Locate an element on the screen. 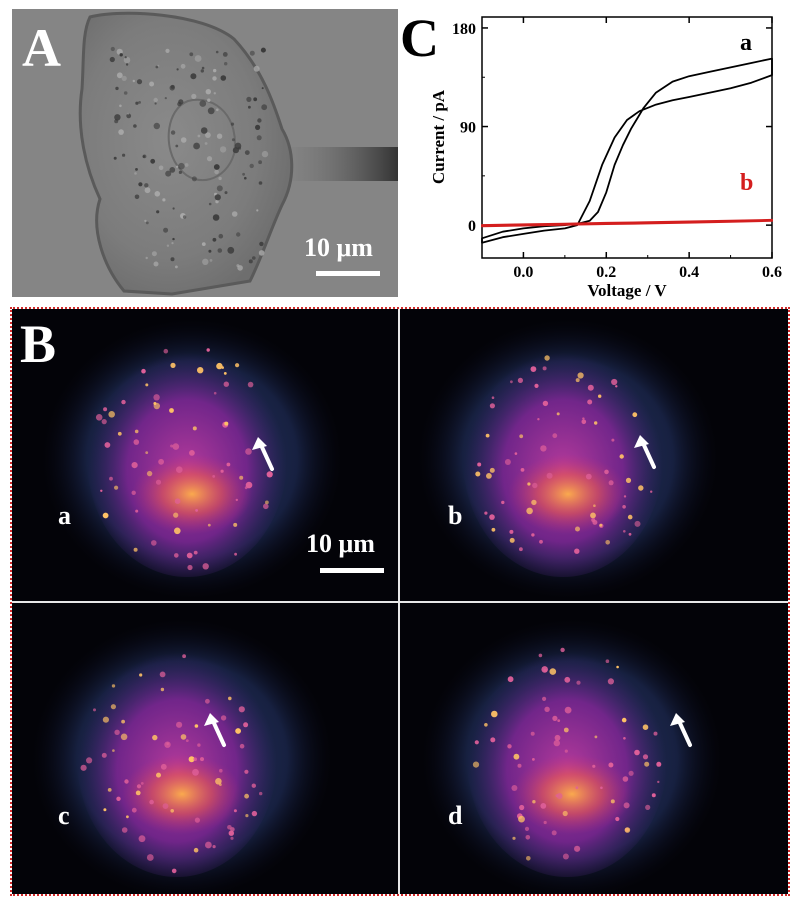 The image size is (800, 899). x-axis-label: Voltage / V is located at coordinates (627, 290).